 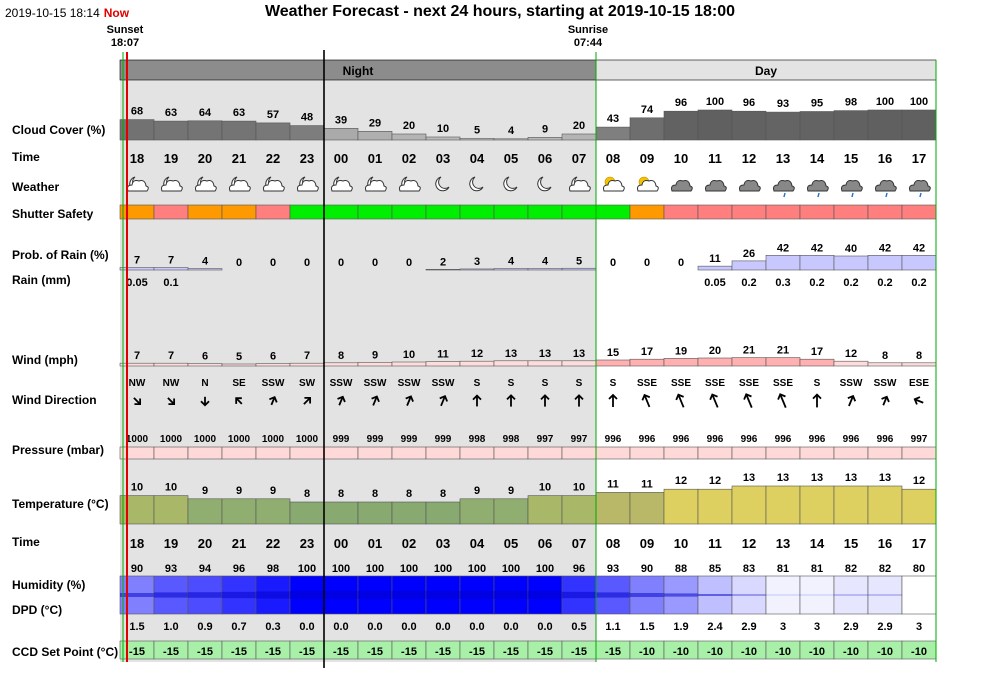 I want to click on humidity-value: 100, so click(x=375, y=569).